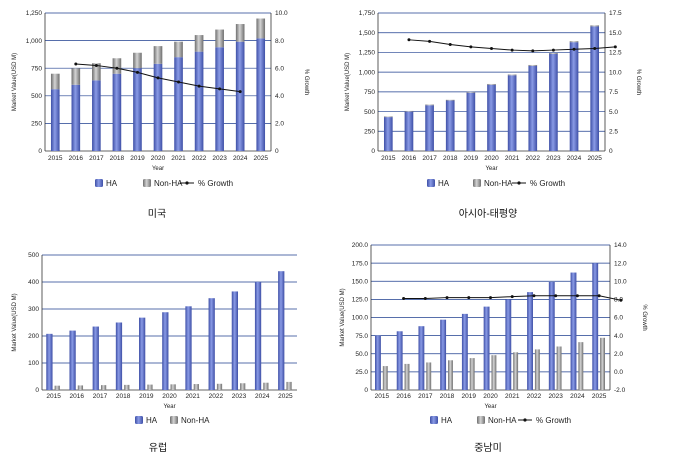 The height and width of the screenshot is (465, 674). I want to click on y-tick-label: 250, so click(36, 124).